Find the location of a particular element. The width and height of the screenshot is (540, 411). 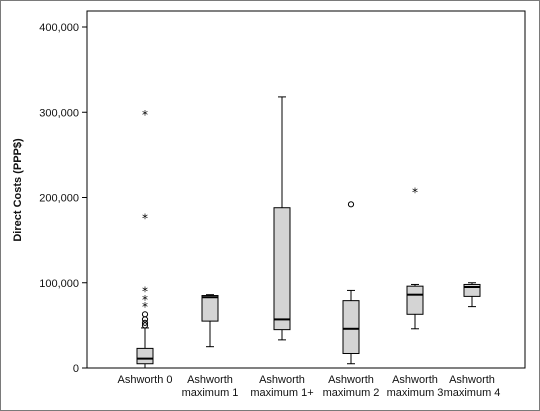

y-tick-label: 100,000 is located at coordinates (59, 284).